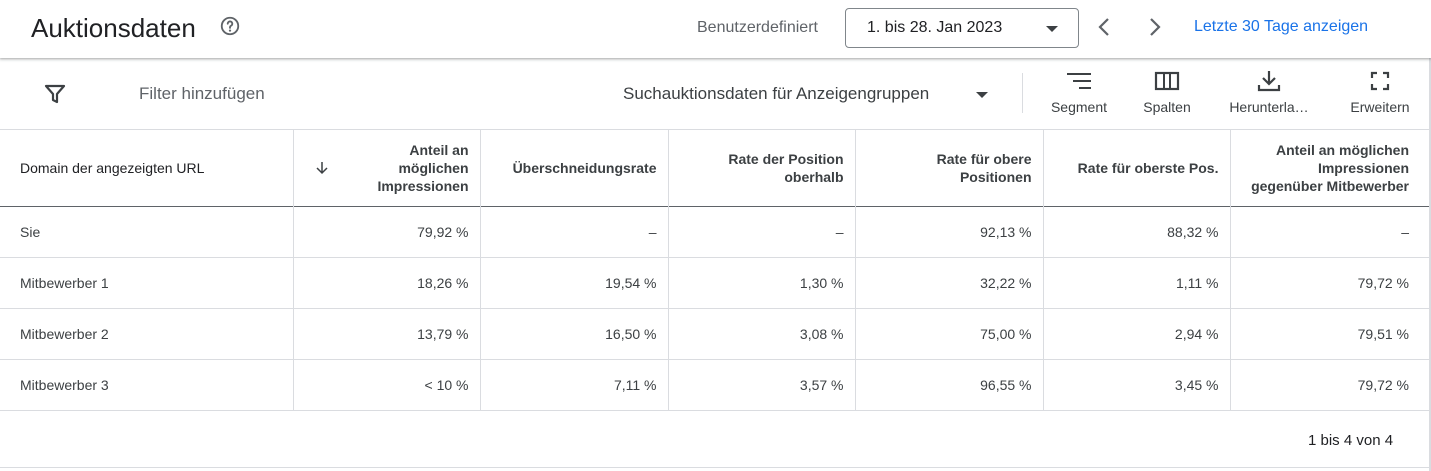 The image size is (1431, 471). I want to click on segment-label: Segment, so click(1079, 107).